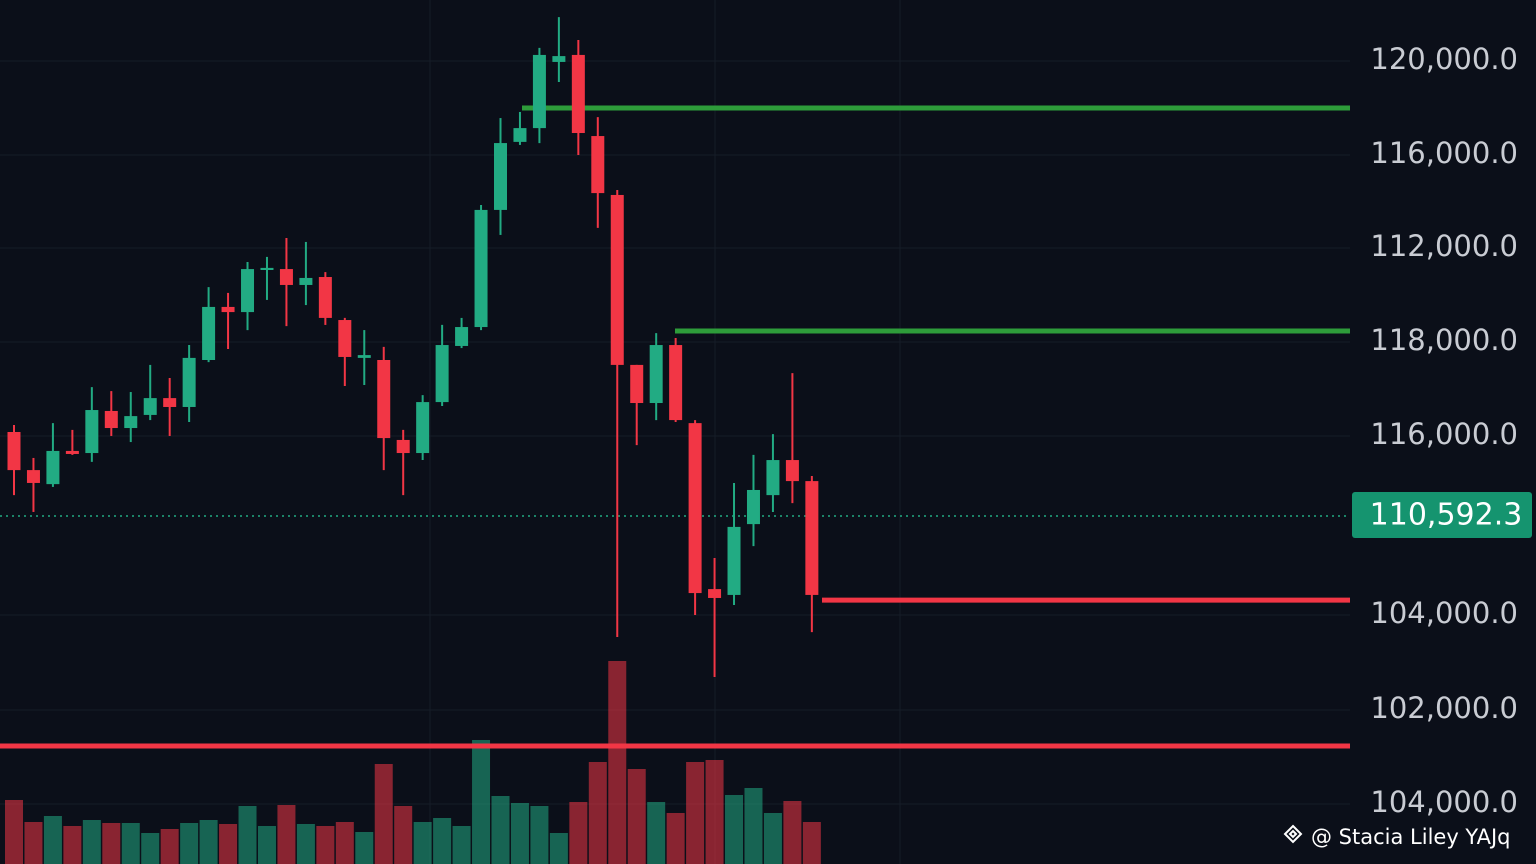 This screenshot has width=1536, height=864. I want to click on last-price-label: 110,592.3, so click(1446, 515).